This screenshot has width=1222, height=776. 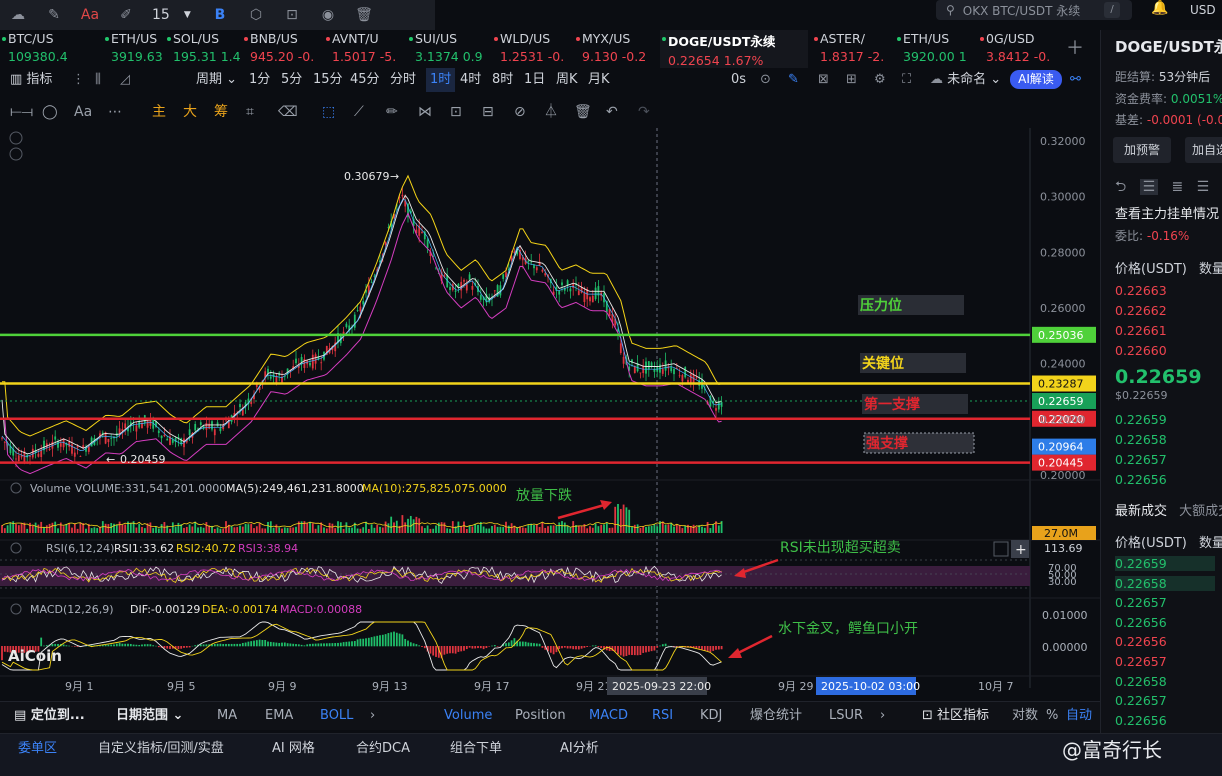 I want to click on add-alert-button: 加预警, so click(x=1142, y=150).